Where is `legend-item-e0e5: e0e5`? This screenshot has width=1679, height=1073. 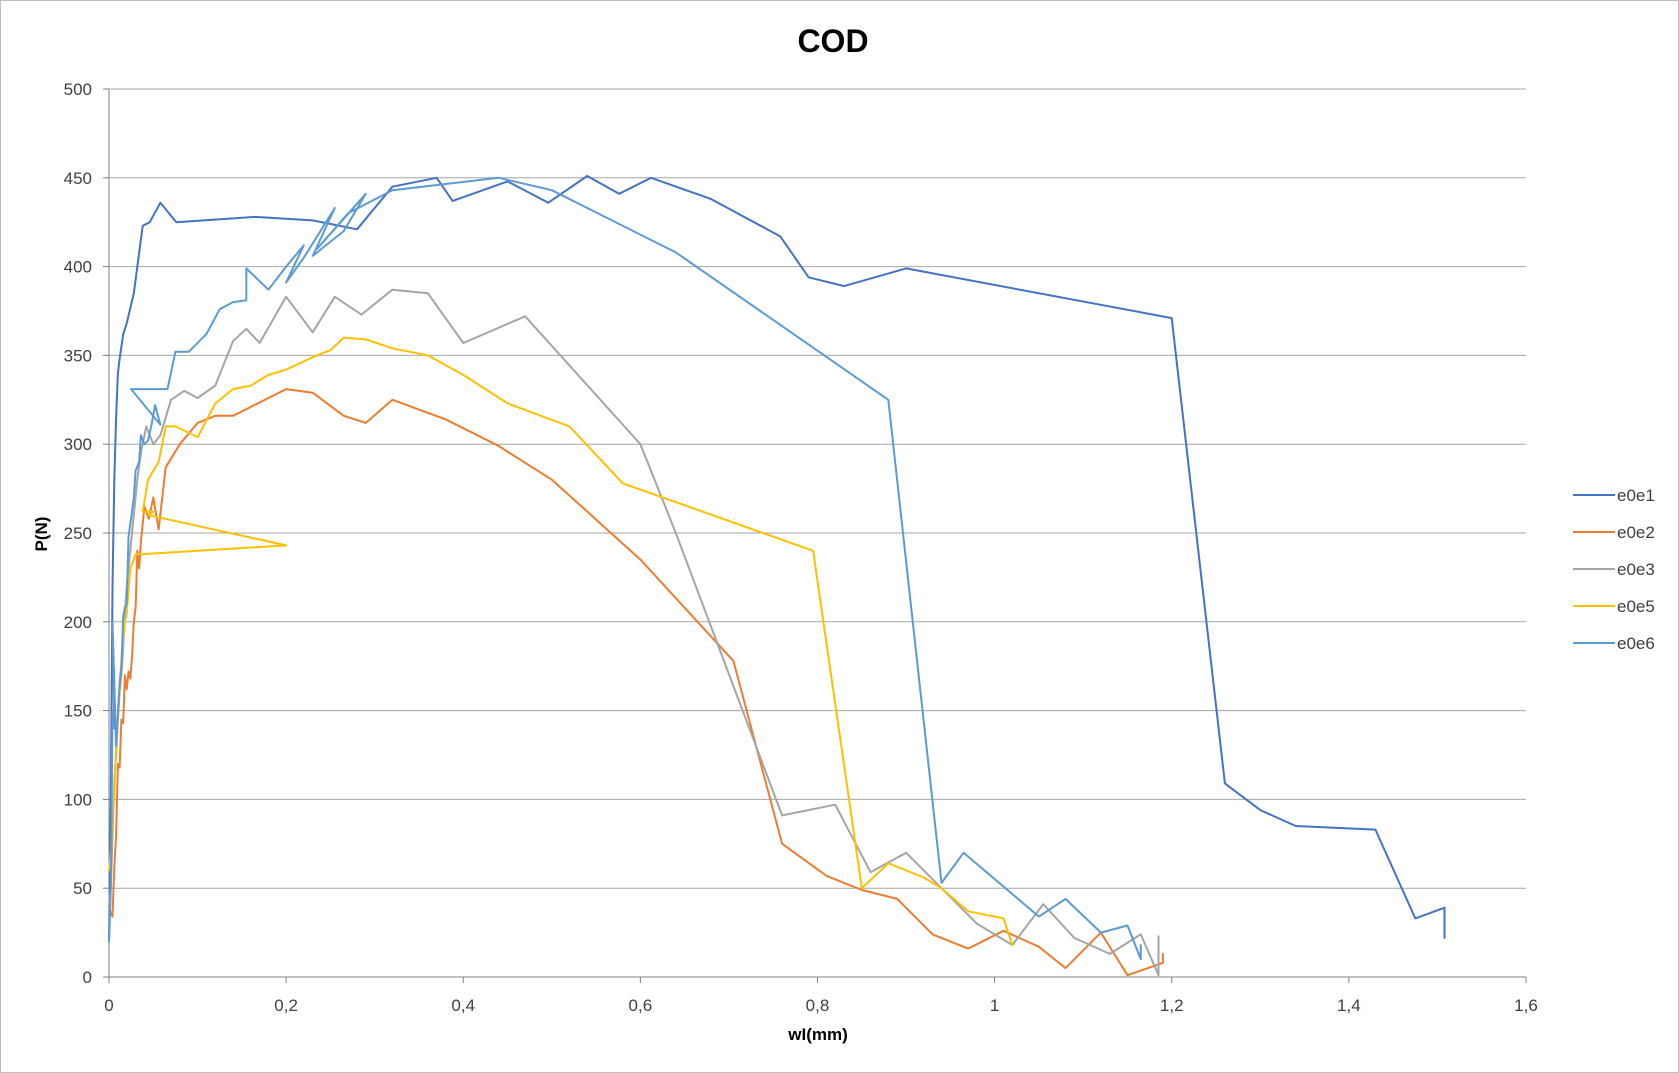
legend-item-e0e5: e0e5 is located at coordinates (1614, 606).